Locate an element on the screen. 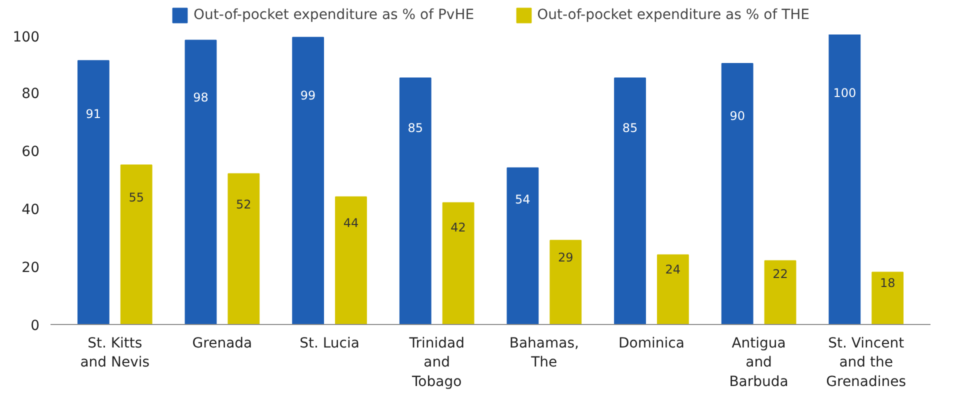 The height and width of the screenshot is (419, 953). data-label: 24 is located at coordinates (673, 269).